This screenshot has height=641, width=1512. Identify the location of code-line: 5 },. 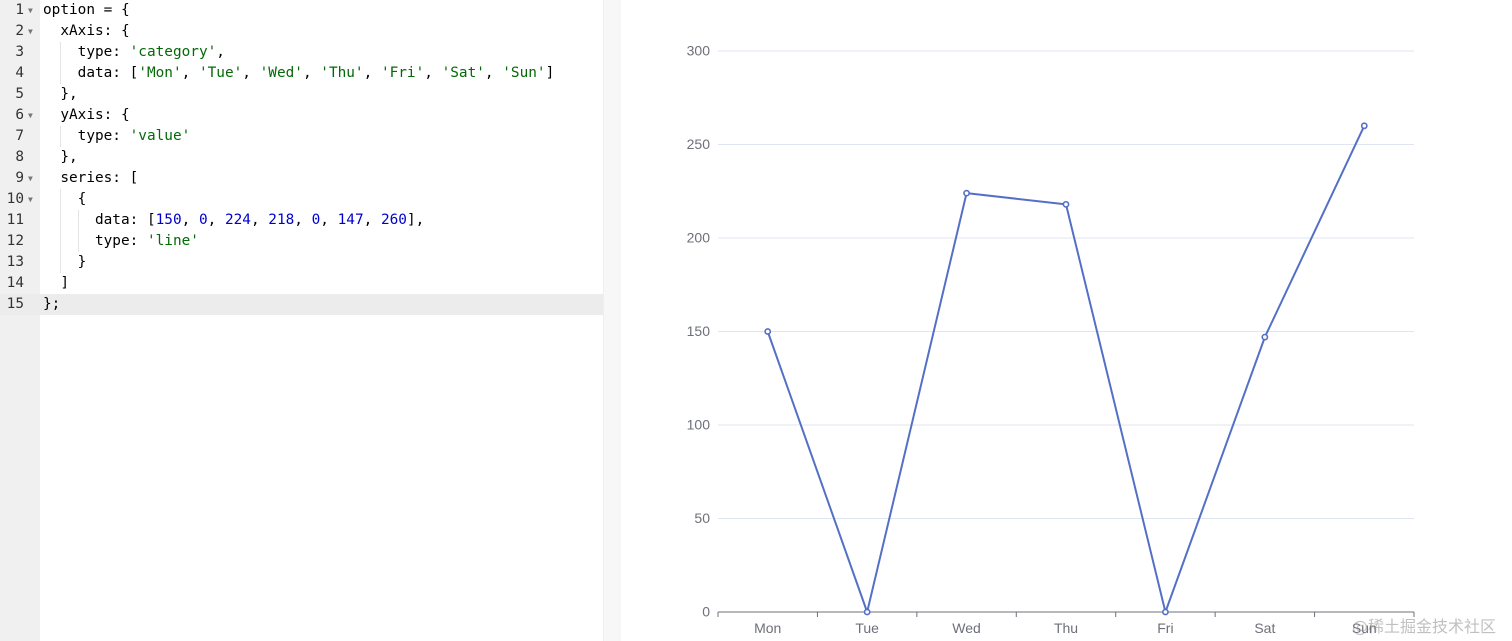
(301, 94).